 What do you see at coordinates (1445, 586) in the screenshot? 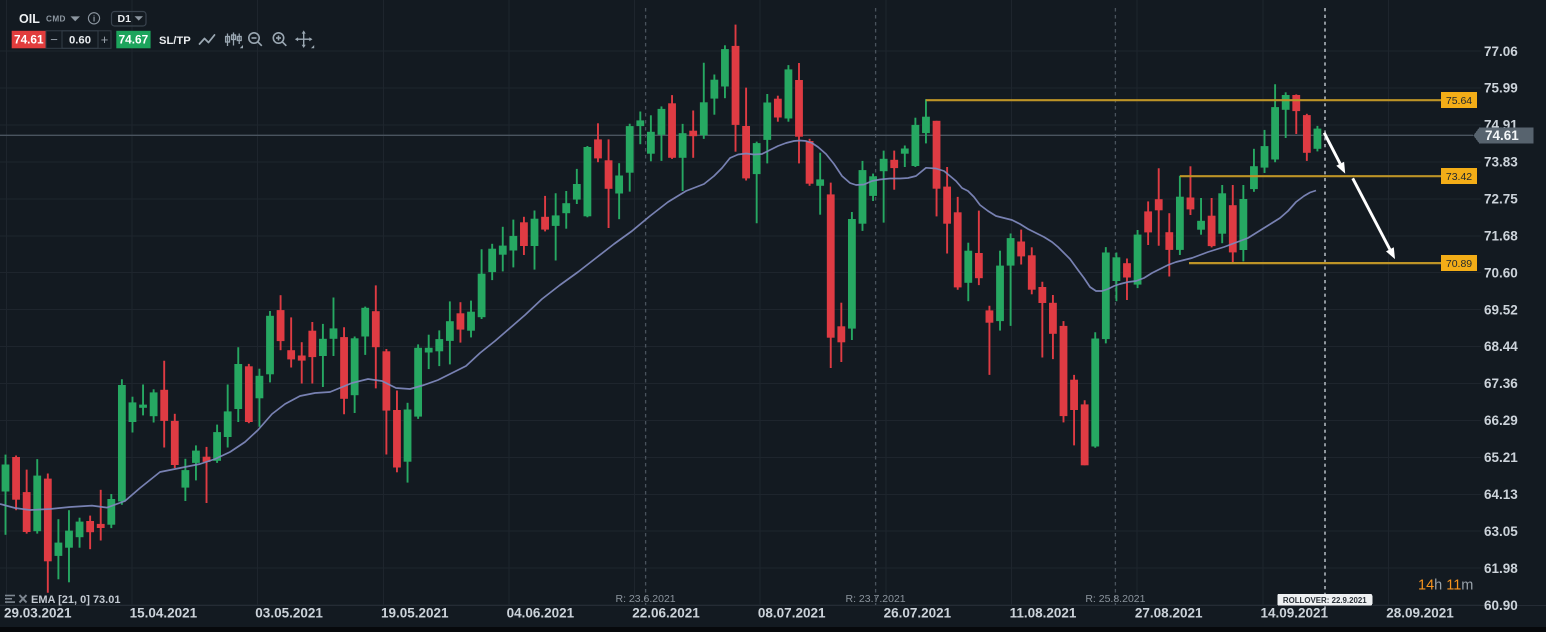
I see `svg-text: 14h 11m` at bounding box center [1445, 586].